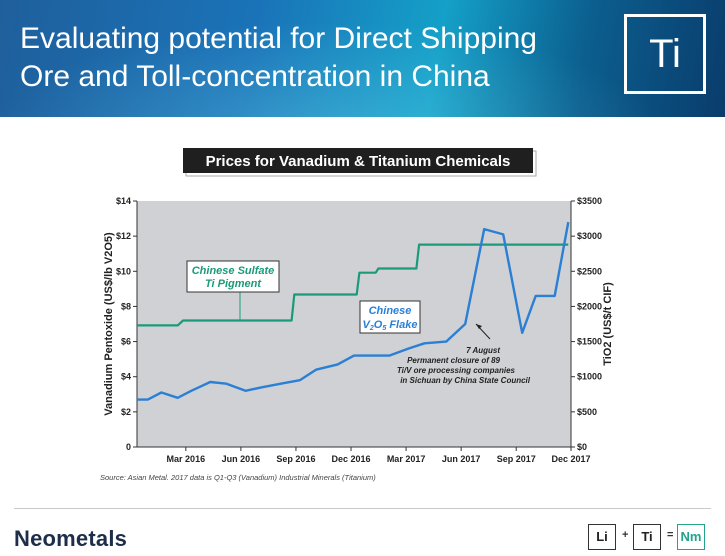  Describe the element at coordinates (123, 271) in the screenshot. I see `left-tick-label: $10` at that location.